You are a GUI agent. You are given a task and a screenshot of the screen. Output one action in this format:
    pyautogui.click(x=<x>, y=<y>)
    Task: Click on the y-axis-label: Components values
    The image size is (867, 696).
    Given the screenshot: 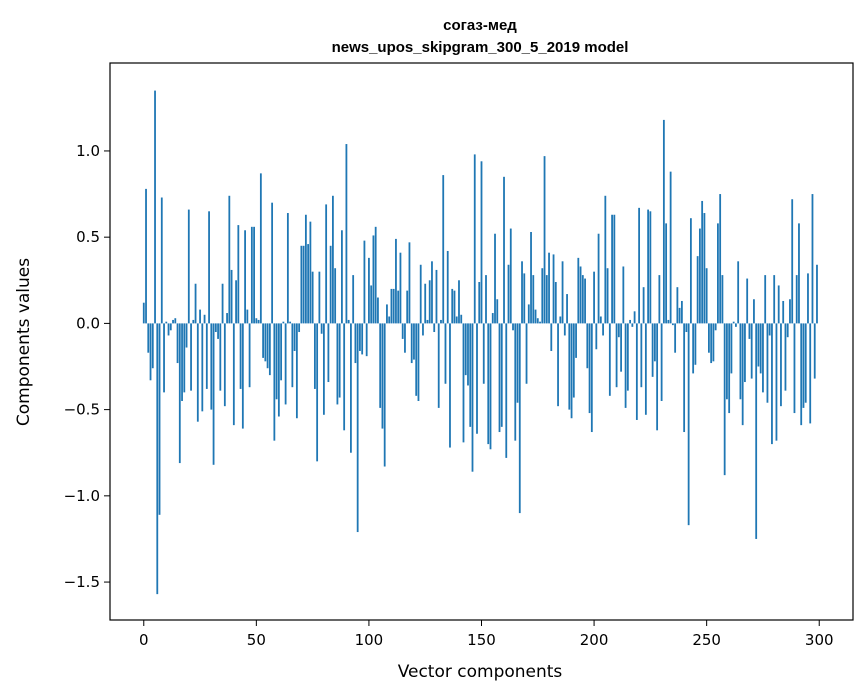 What is the action you would take?
    pyautogui.click(x=24, y=342)
    